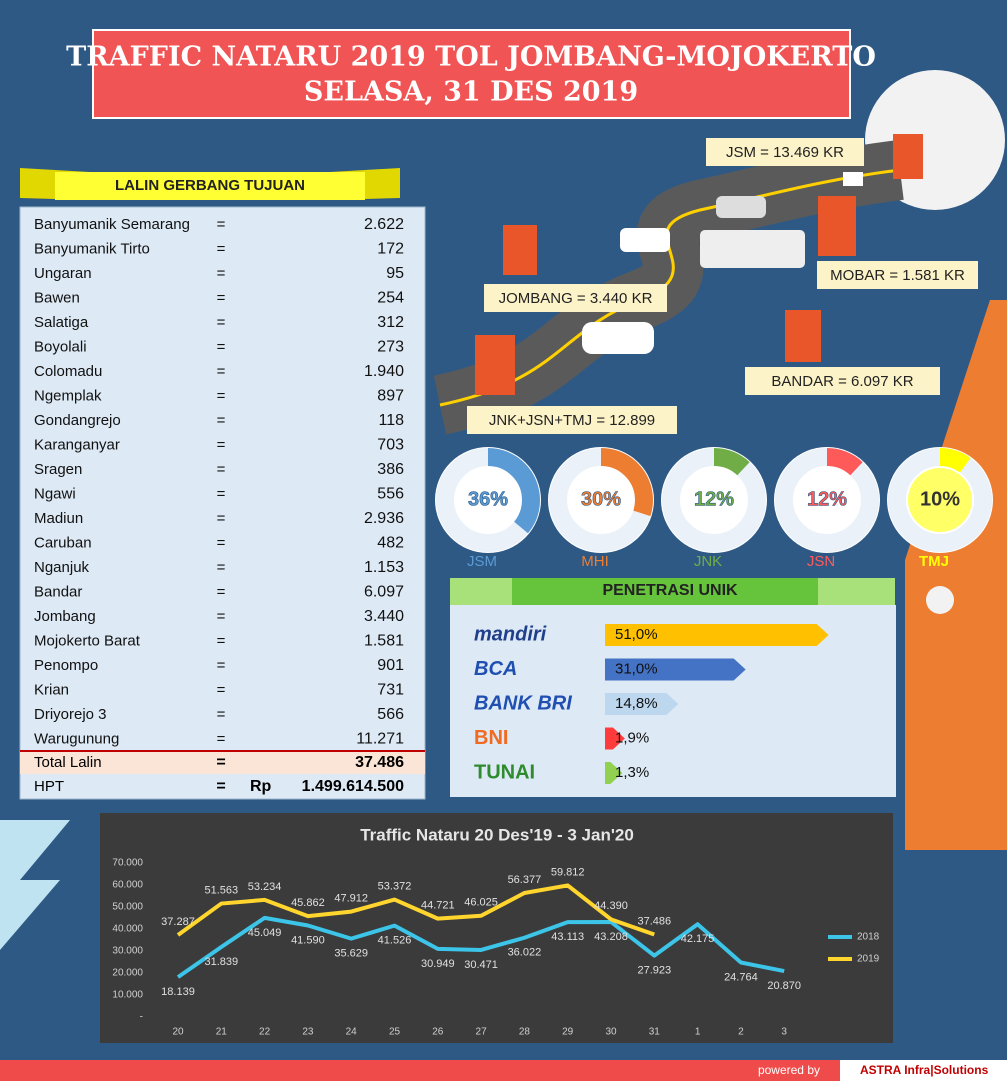  I want to click on chart-title: Traffic Nataru 20 Des'19 - 3 Jan'20, so click(497, 834).